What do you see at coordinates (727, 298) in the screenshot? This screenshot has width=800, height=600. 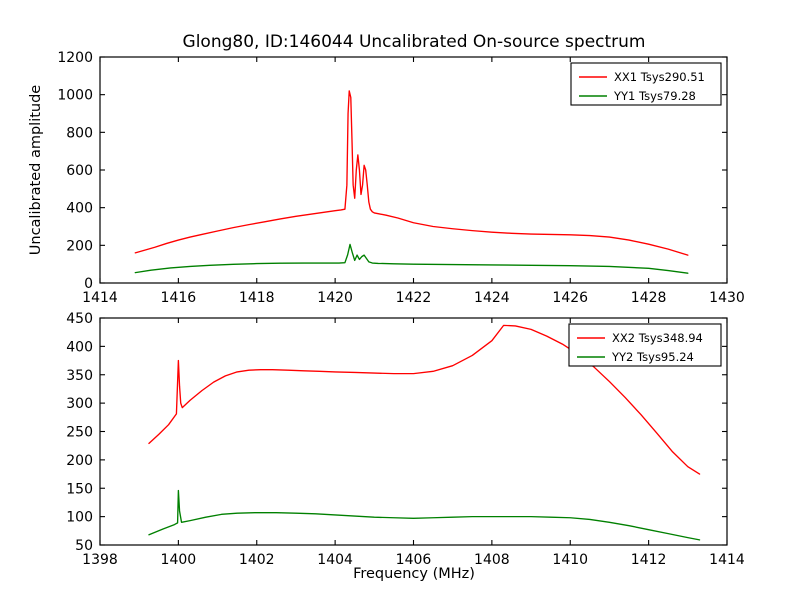 I see `top-panel-x-tick-label: 1430` at bounding box center [727, 298].